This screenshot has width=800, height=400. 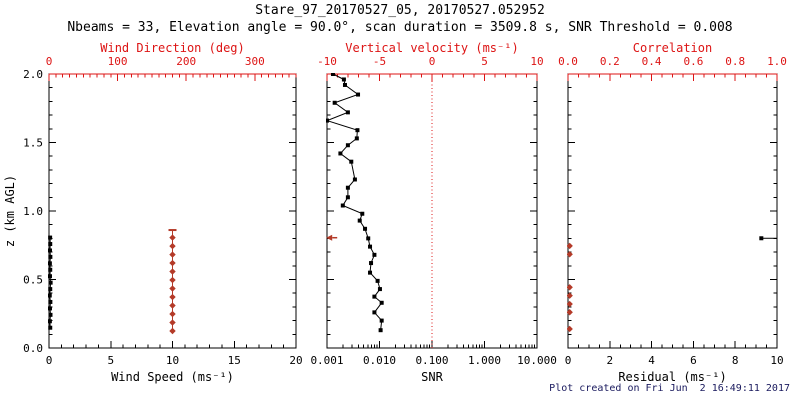 I want to click on axis-text: 5, so click(x=484, y=61).